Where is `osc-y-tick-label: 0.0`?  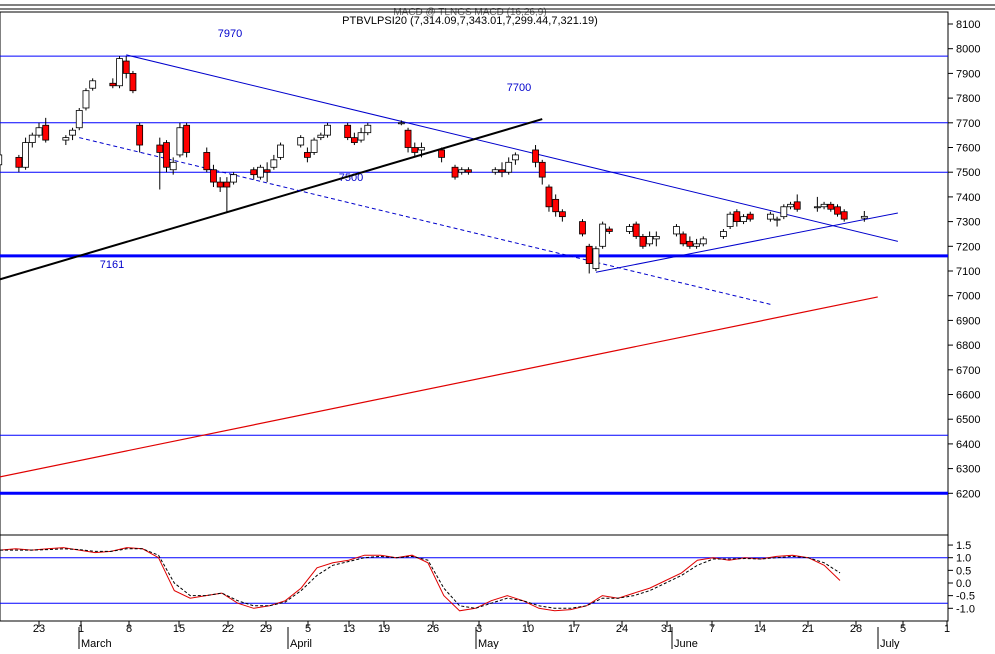 osc-y-tick-label: 0.0 is located at coordinates (963, 584).